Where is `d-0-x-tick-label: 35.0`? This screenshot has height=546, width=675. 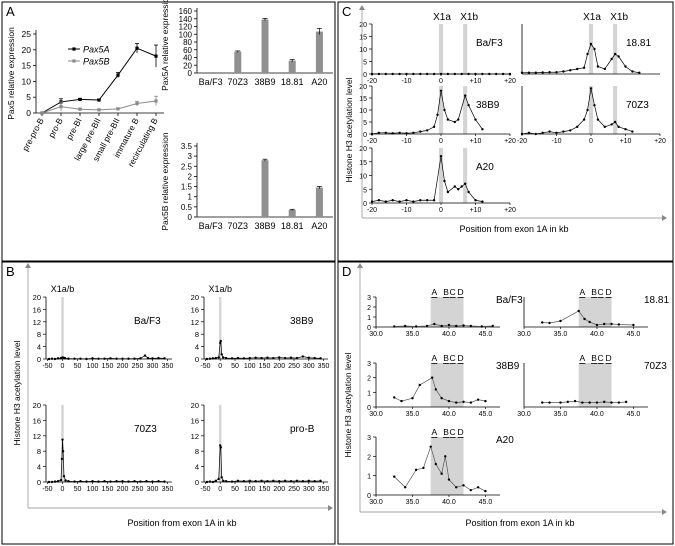 d-0-x-tick-label: 35.0 is located at coordinates (413, 334).